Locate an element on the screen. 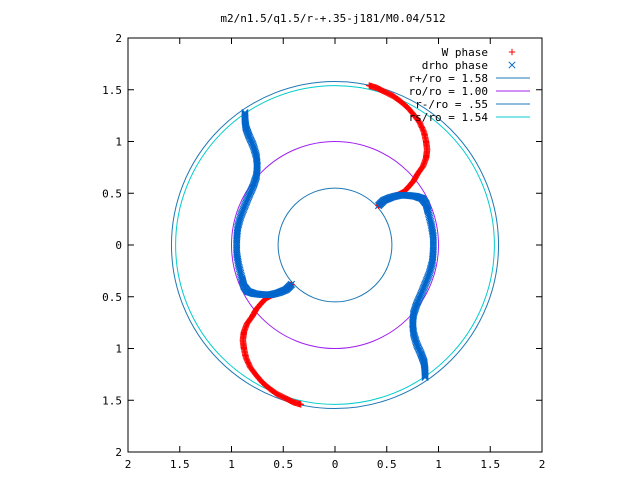  x-tick-label: 0 is located at coordinates (335, 464).